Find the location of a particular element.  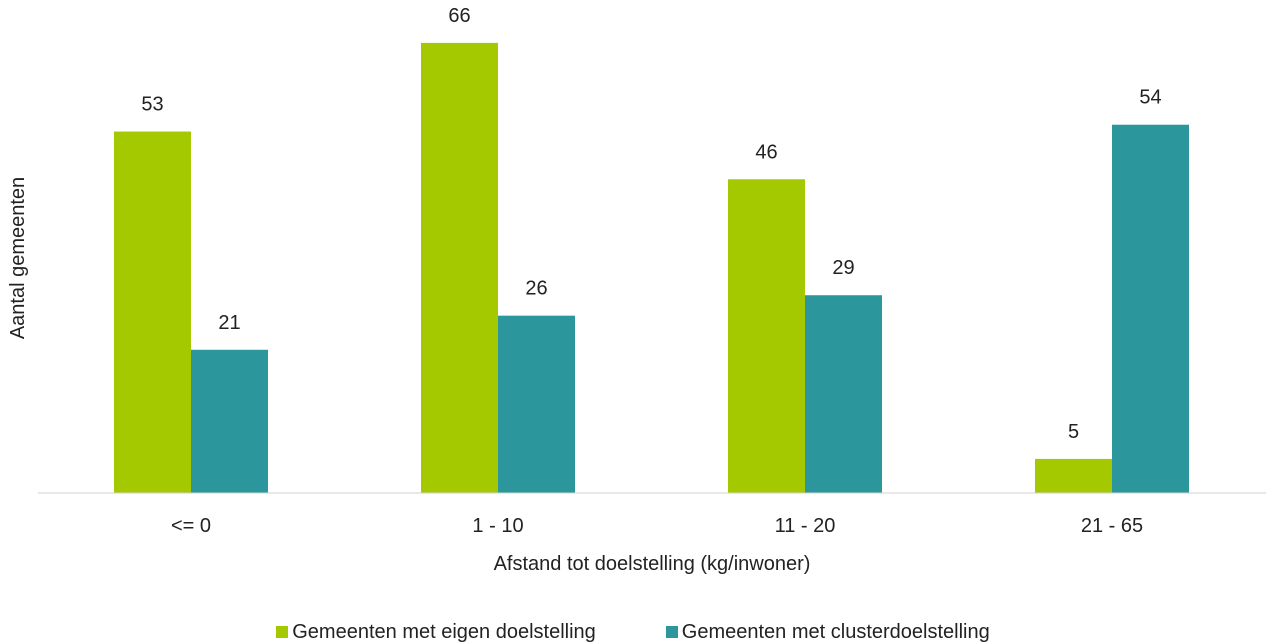

legend-item-eigen: Gemeenten met eigen doelstelling is located at coordinates (436, 632).